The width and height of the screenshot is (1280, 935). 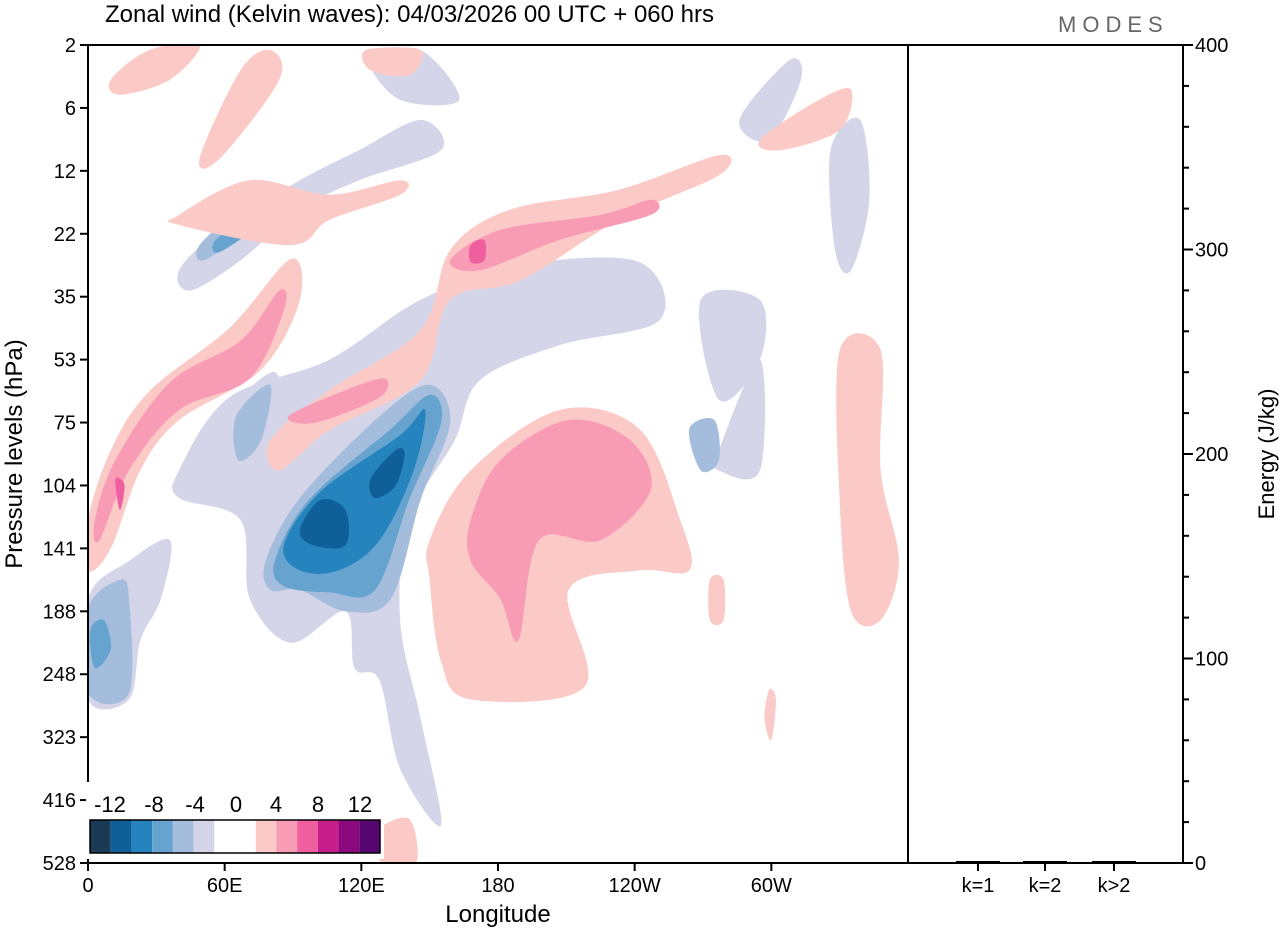 What do you see at coordinates (14, 453) in the screenshot?
I see `y-axis-label: Pressure levels (hPa)` at bounding box center [14, 453].